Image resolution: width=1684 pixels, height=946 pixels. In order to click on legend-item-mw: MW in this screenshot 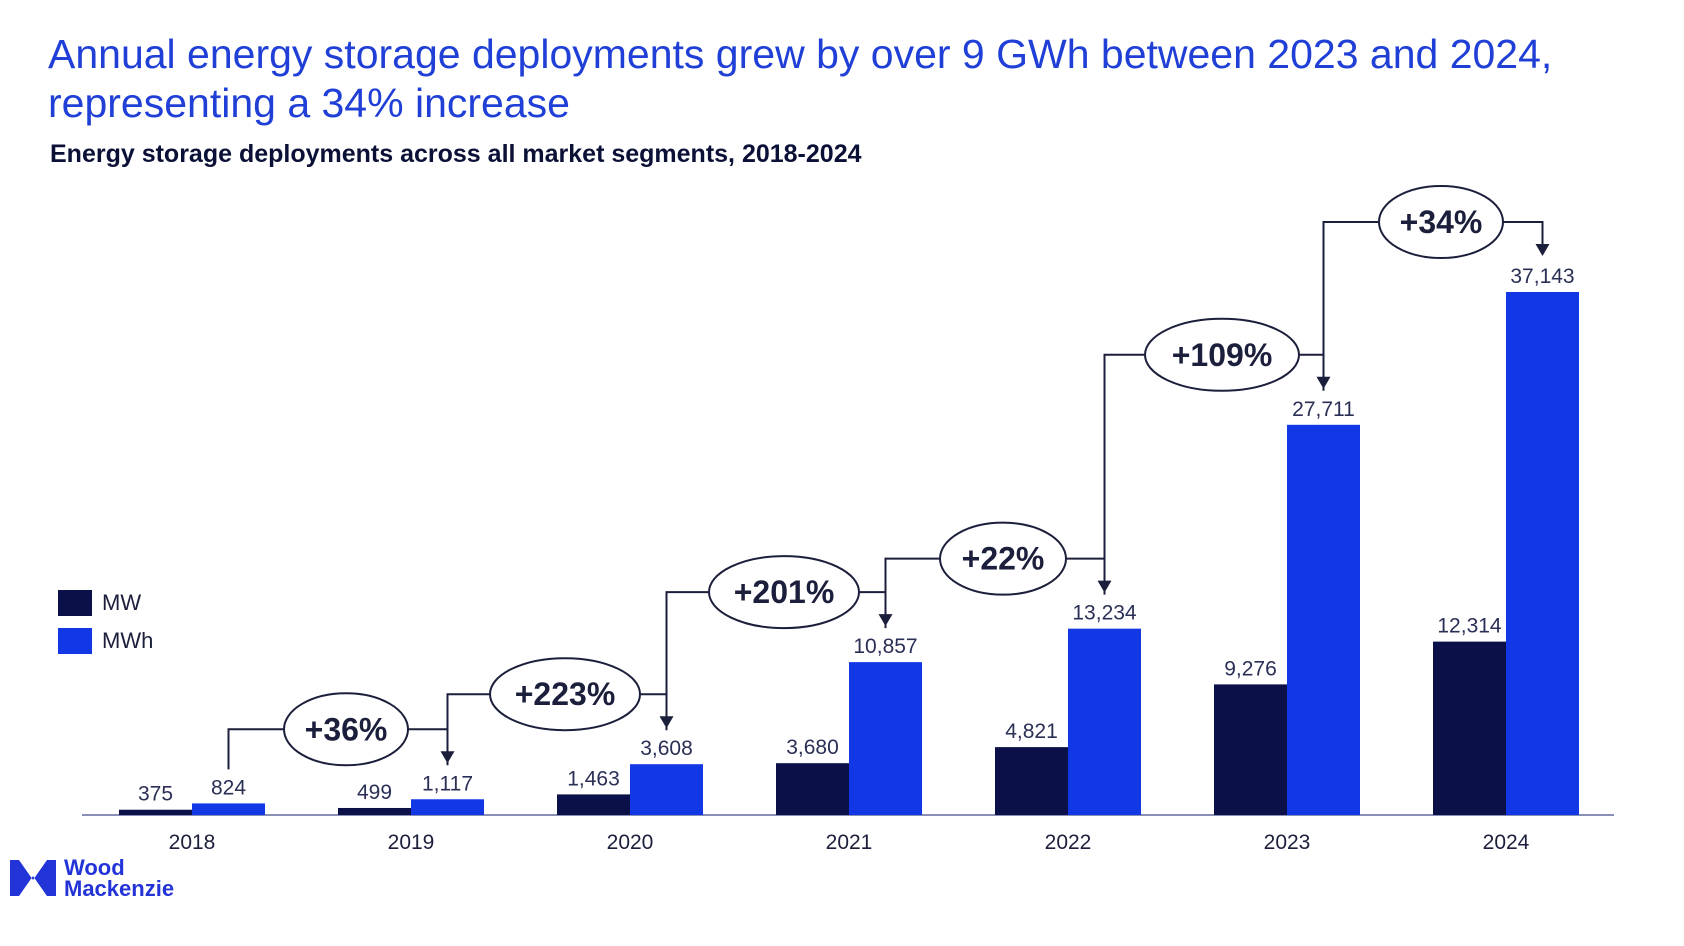, I will do `click(105, 603)`.